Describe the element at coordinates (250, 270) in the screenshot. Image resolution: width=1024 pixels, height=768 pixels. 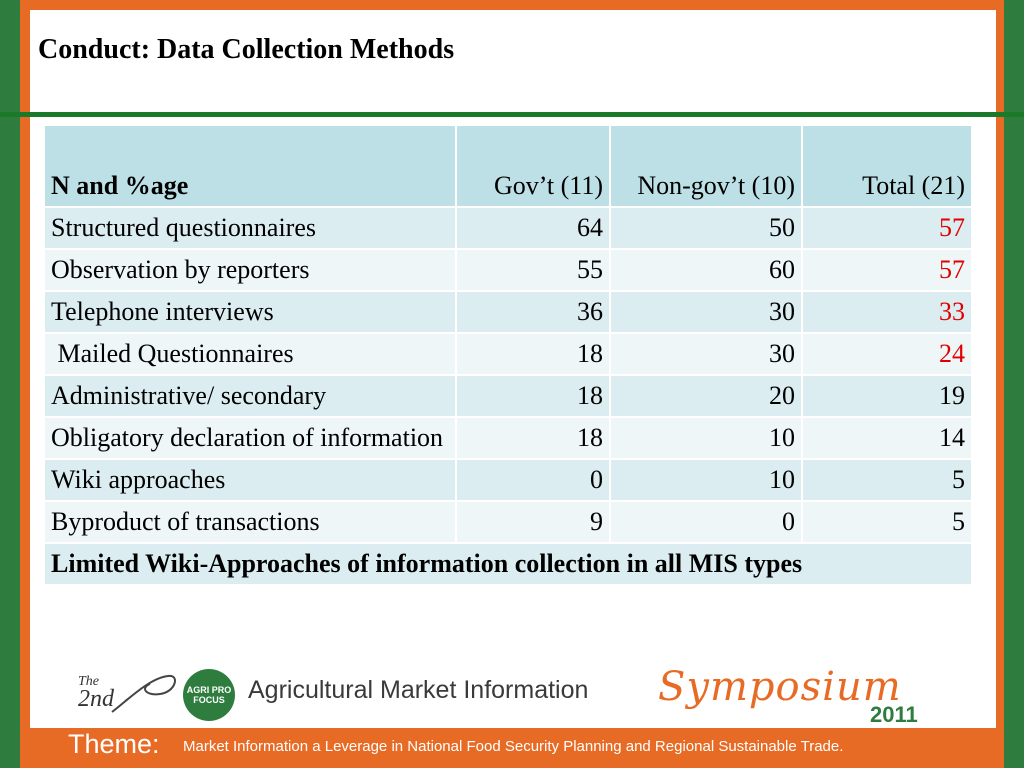
I see `row-label: Observation by reporters` at that location.